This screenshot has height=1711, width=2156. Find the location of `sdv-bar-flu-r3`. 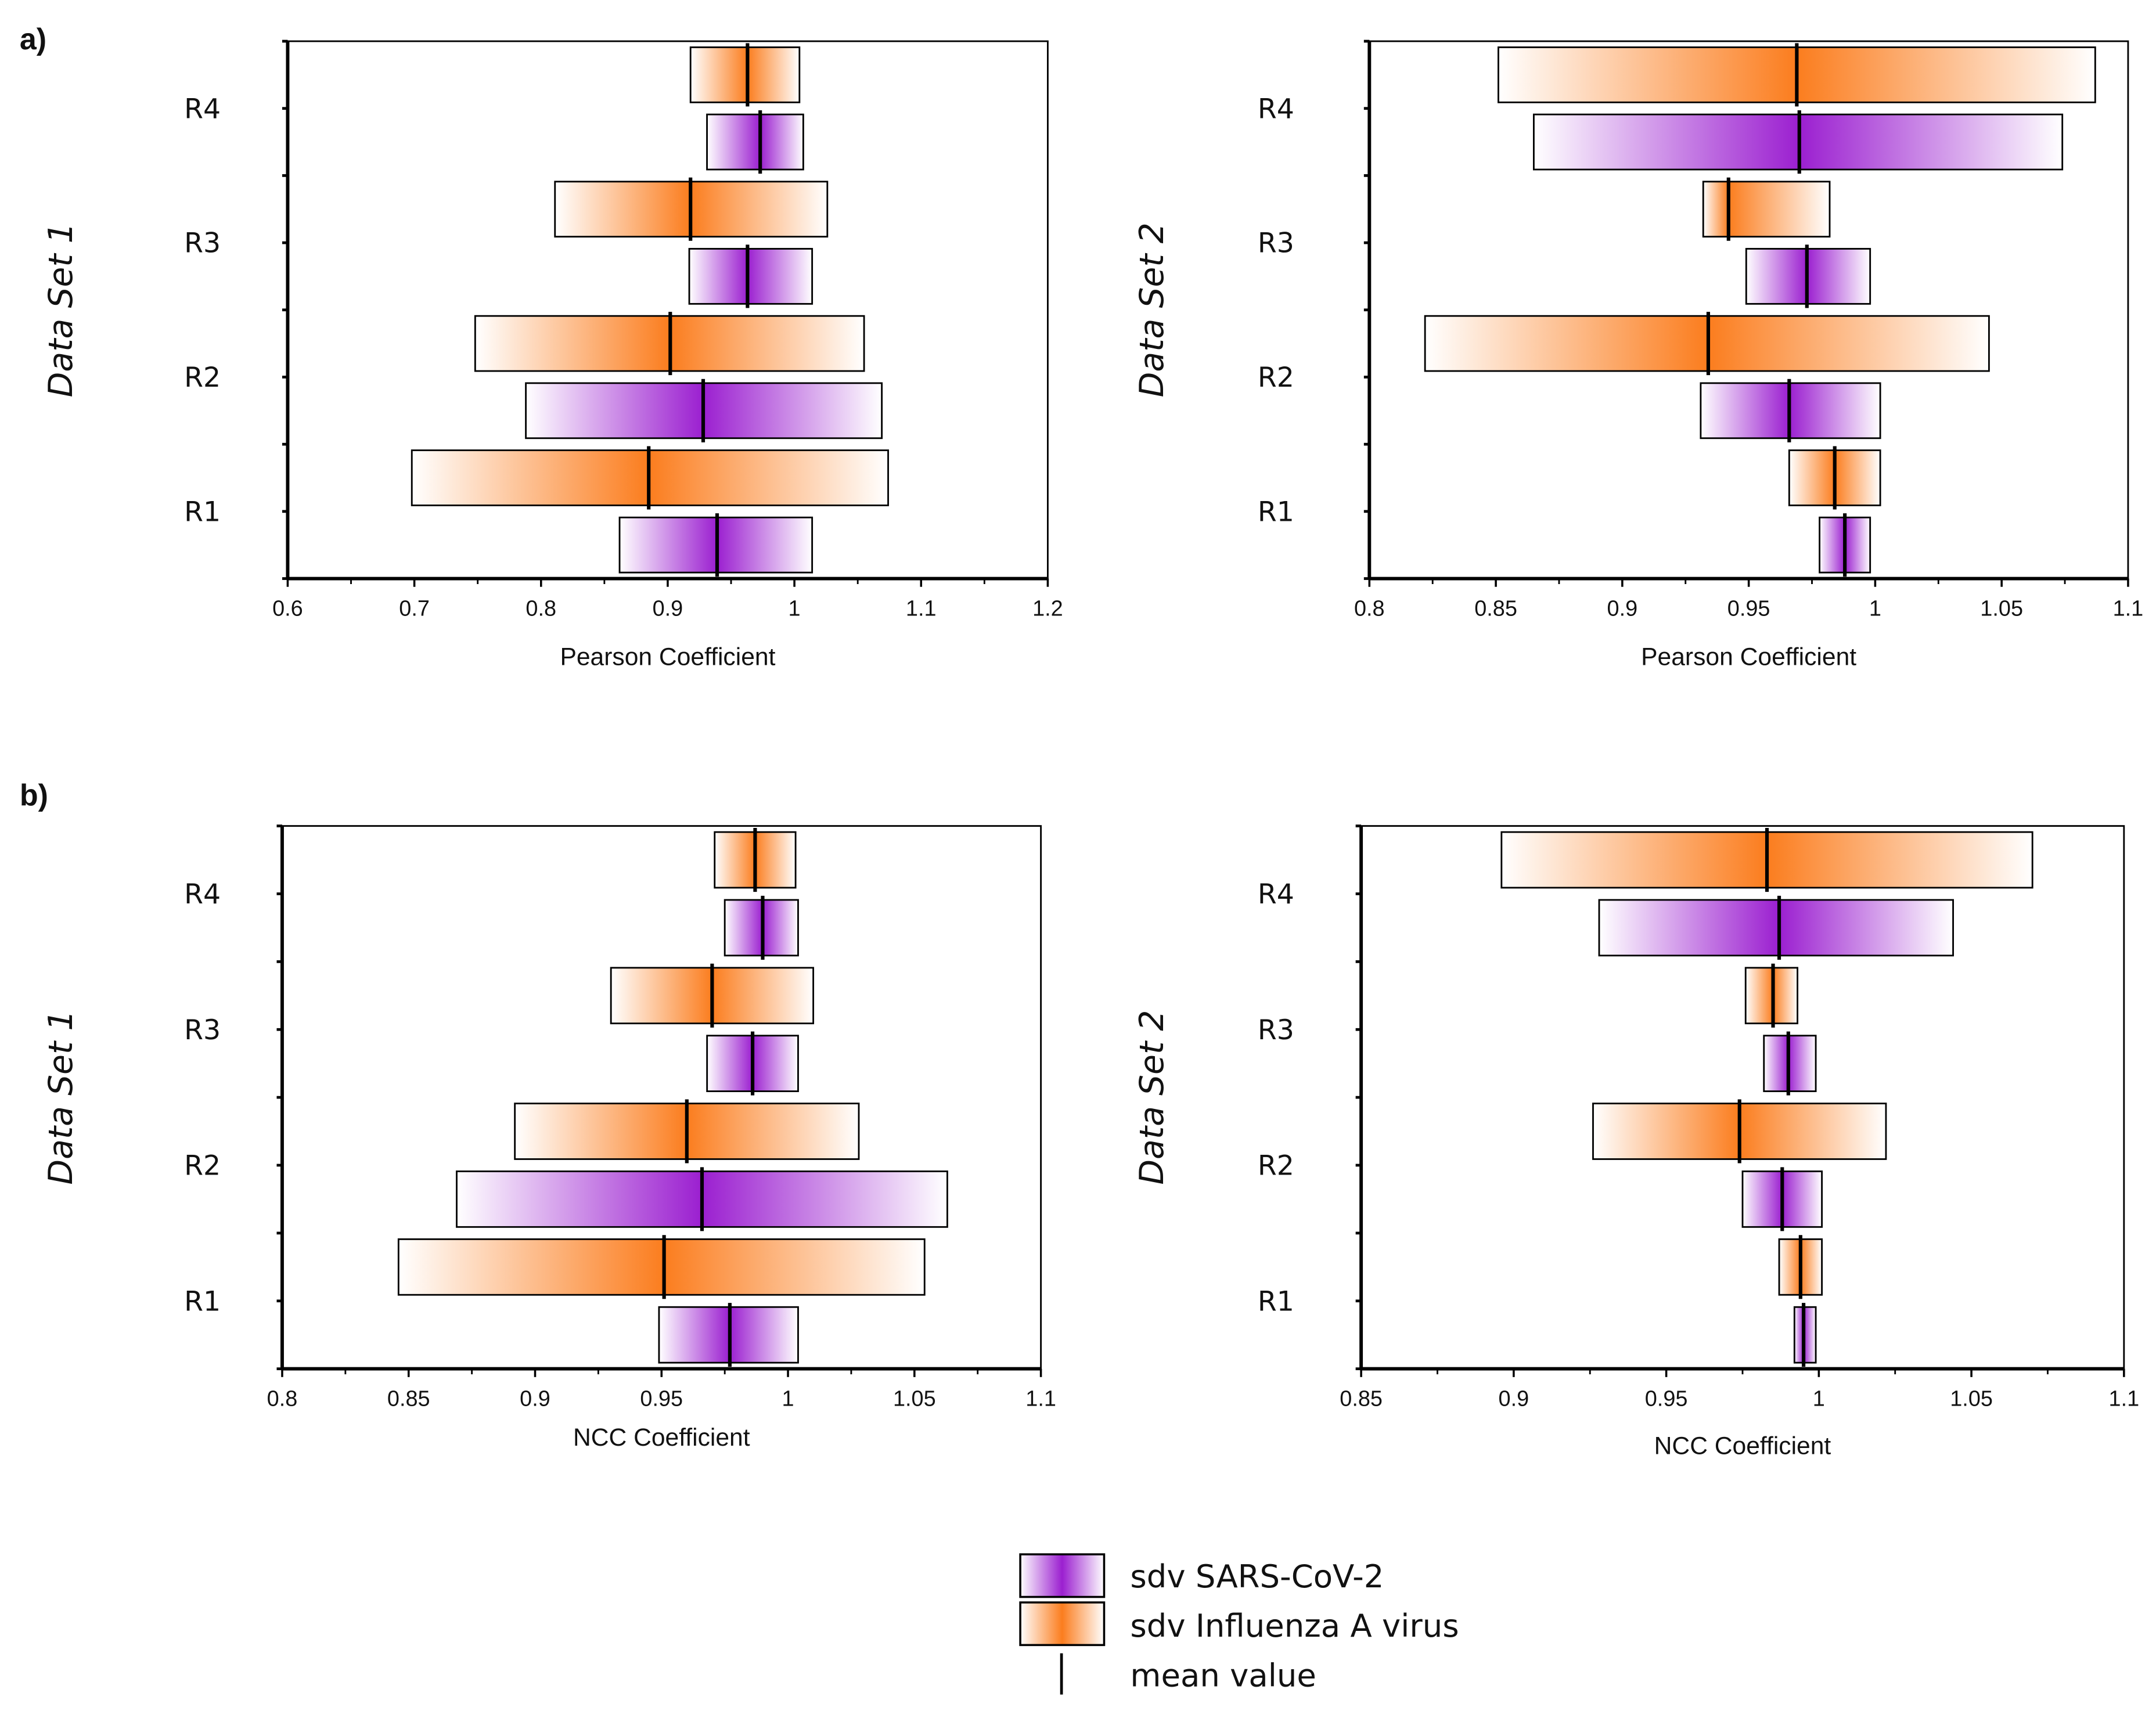

sdv-bar-flu-r3 is located at coordinates (1766, 209).